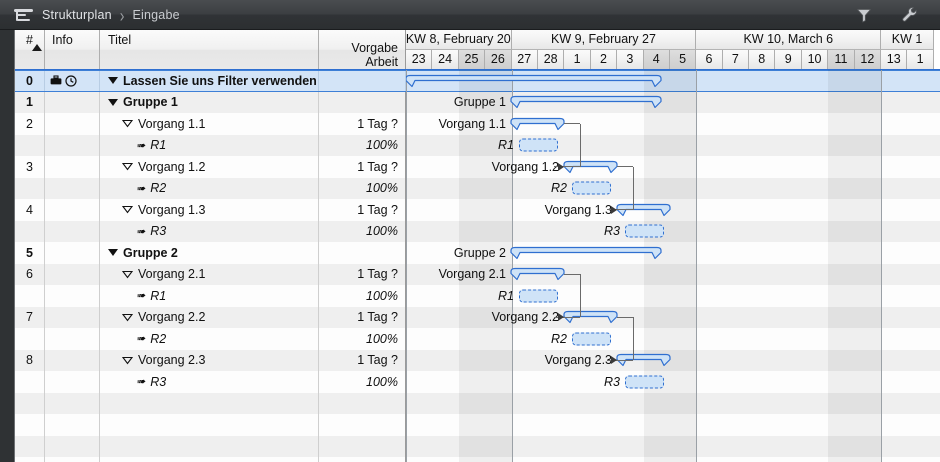 This screenshot has width=940, height=462. I want to click on funnel-icon, so click(864, 15).